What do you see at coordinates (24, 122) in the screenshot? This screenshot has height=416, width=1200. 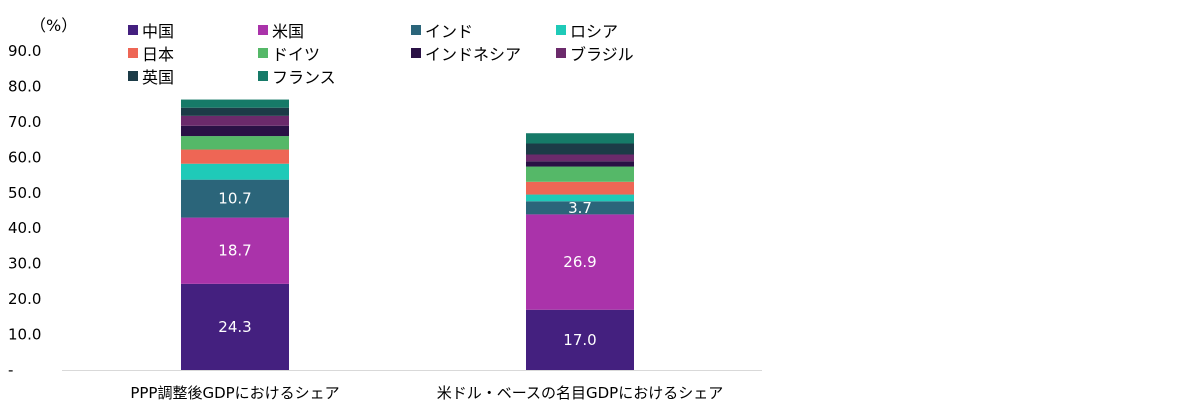 I see `y-tick-label: 70.0` at bounding box center [24, 122].